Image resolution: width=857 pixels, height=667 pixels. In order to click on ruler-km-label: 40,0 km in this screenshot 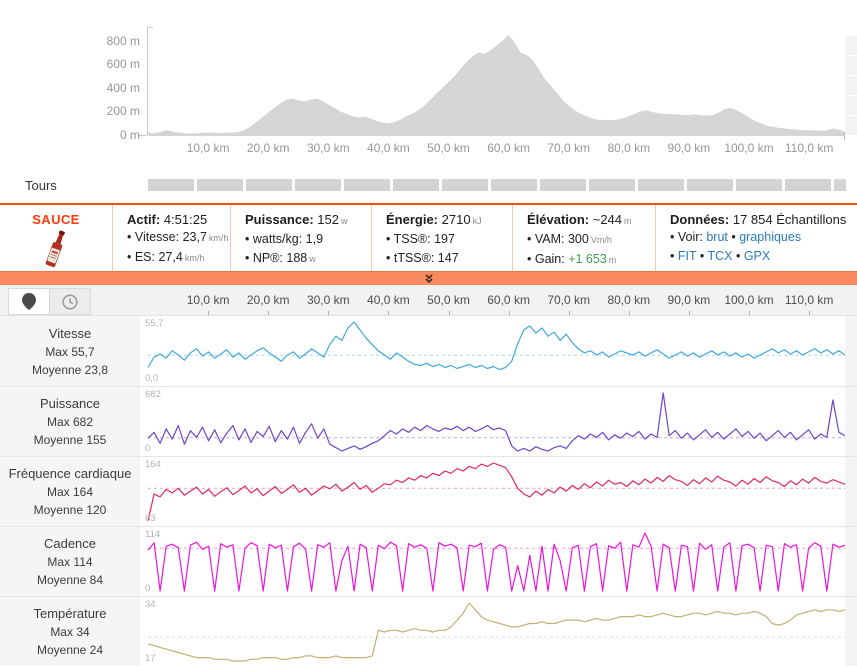, I will do `click(388, 300)`.